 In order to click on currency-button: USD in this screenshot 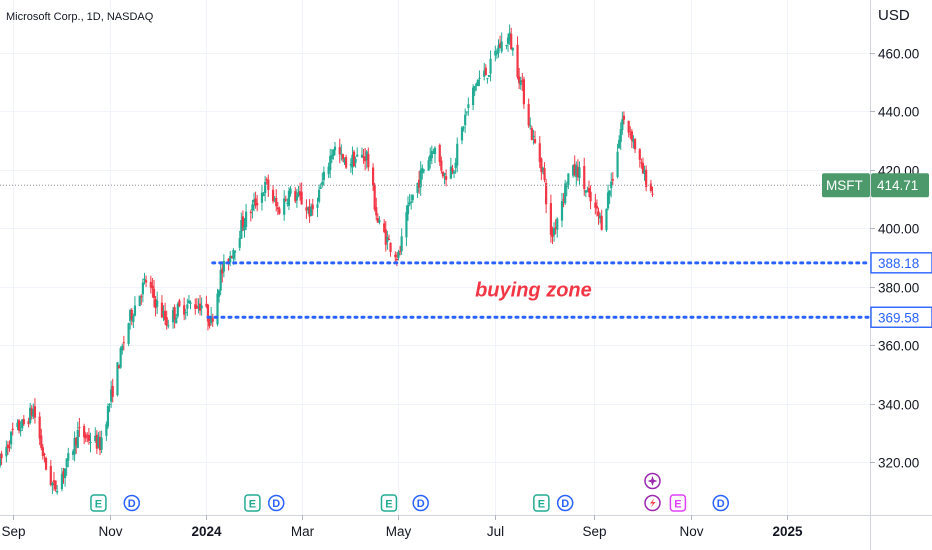, I will do `click(894, 15)`.